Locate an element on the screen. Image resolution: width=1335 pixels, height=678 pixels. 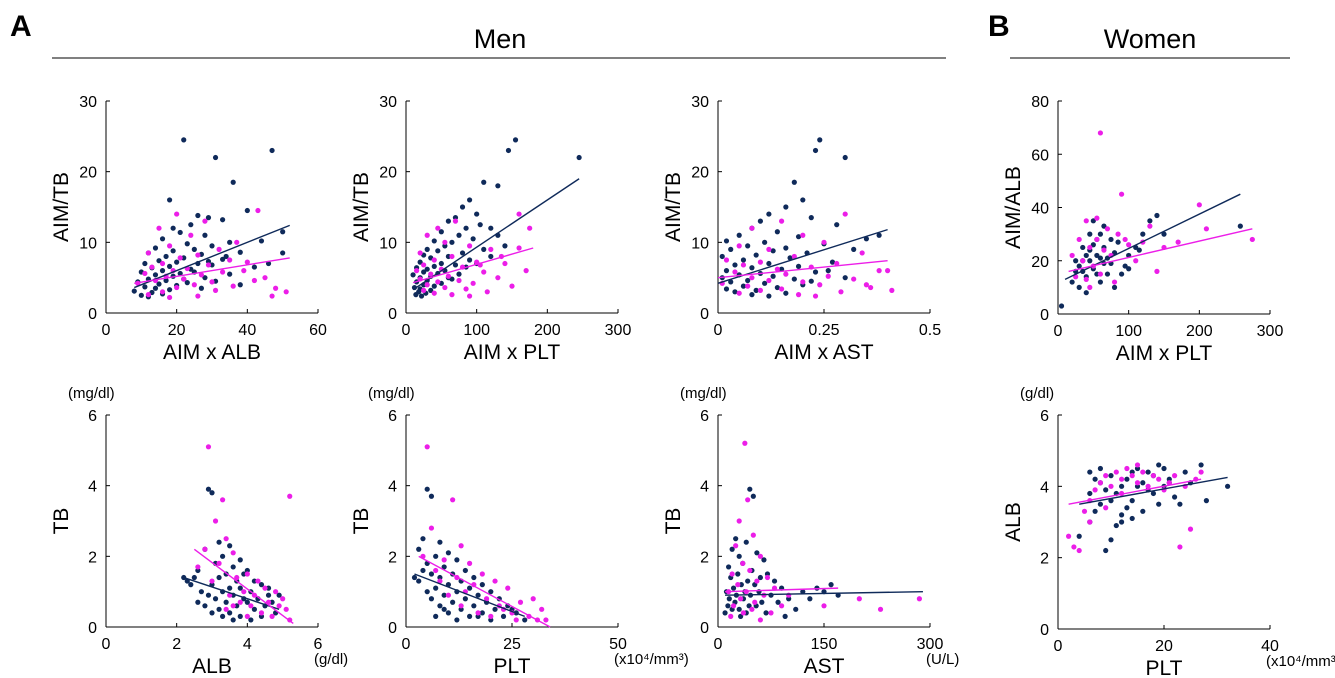
scatter-plot-4: 0 100 200 300 0 20 40 60 80 AIM x PLT AIM/ALB is located at coordinates (1142, 229).